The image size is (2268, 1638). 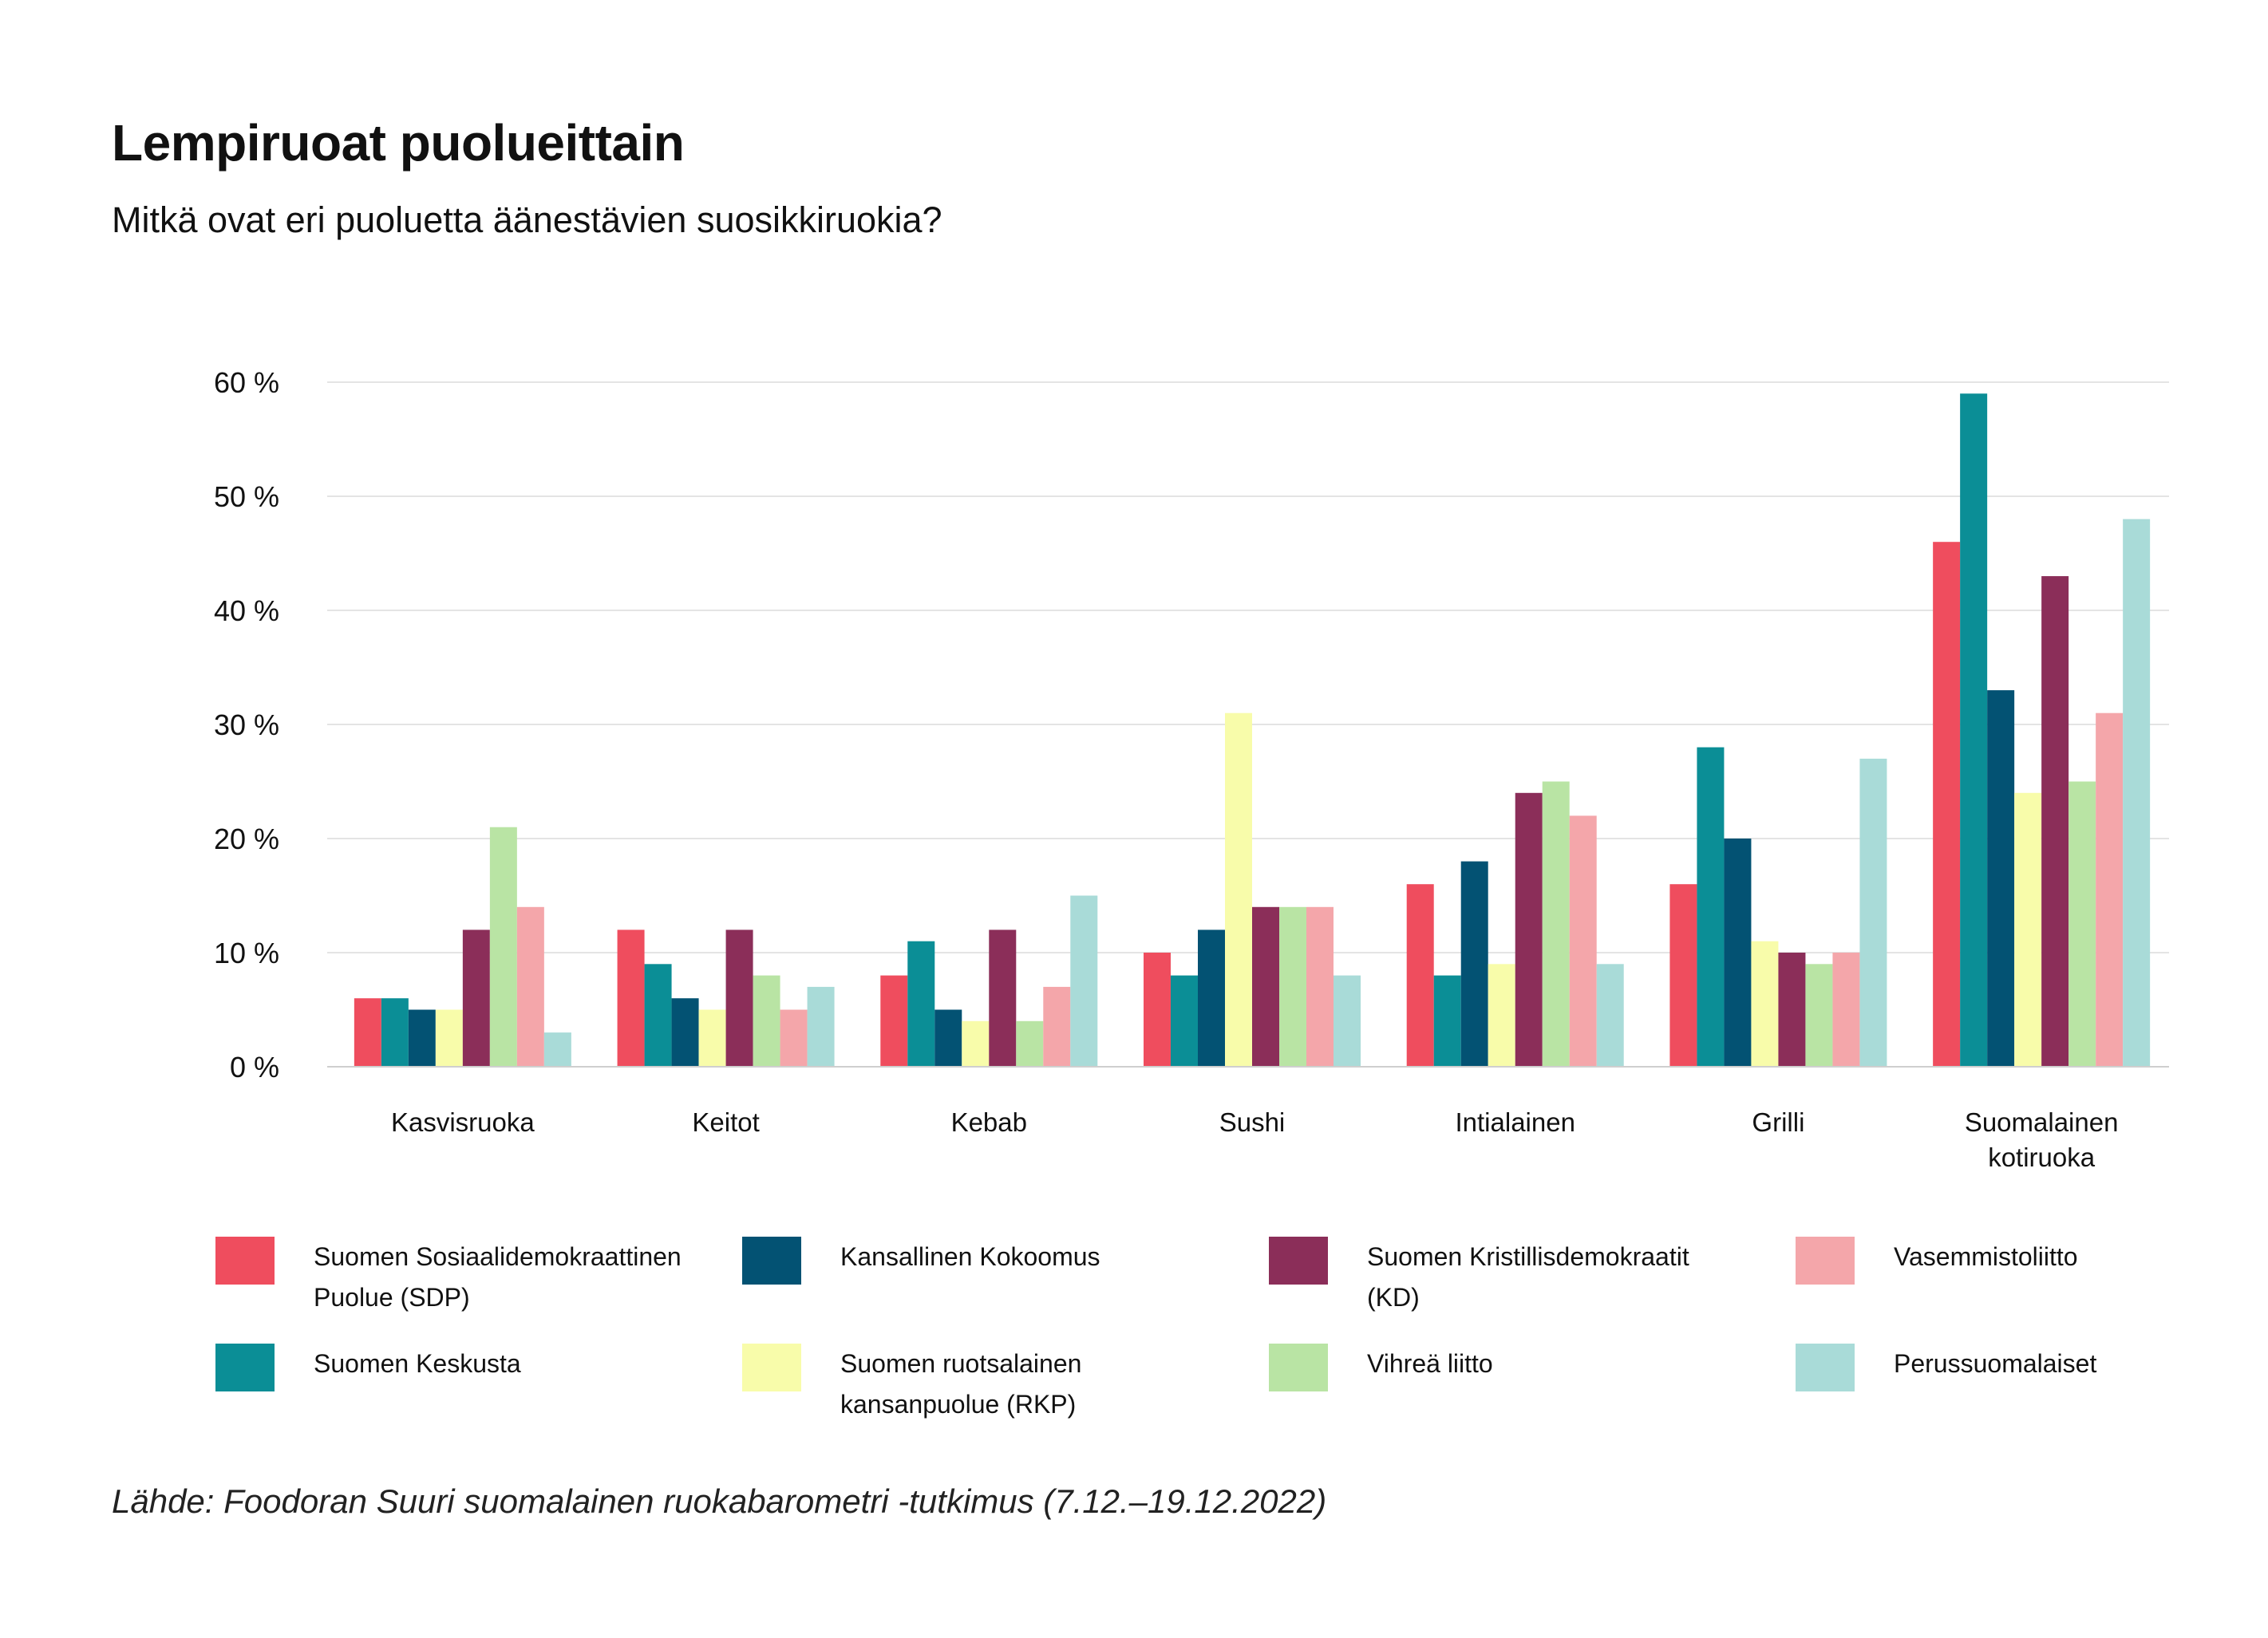 I want to click on legend-label: Perussuomalaiset, so click(x=1996, y=1363).